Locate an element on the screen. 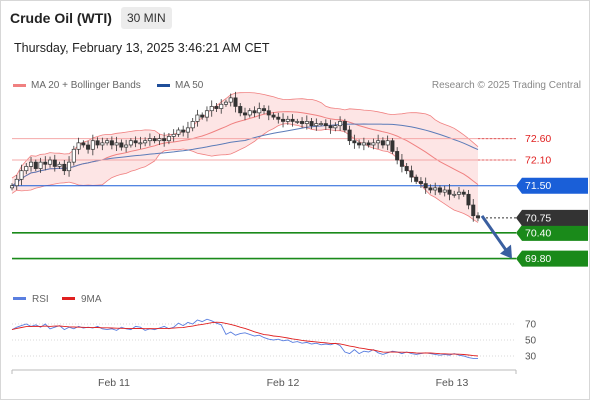 This screenshot has height=400, width=590. level-label-69.80: 69.80 is located at coordinates (538, 259).